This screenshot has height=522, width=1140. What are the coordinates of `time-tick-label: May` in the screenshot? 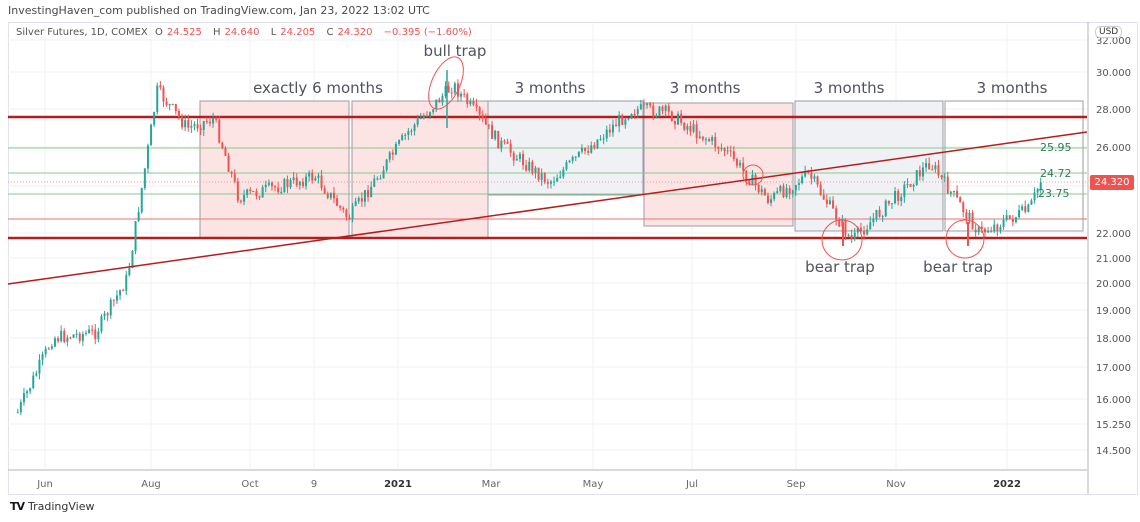 It's located at (593, 484).